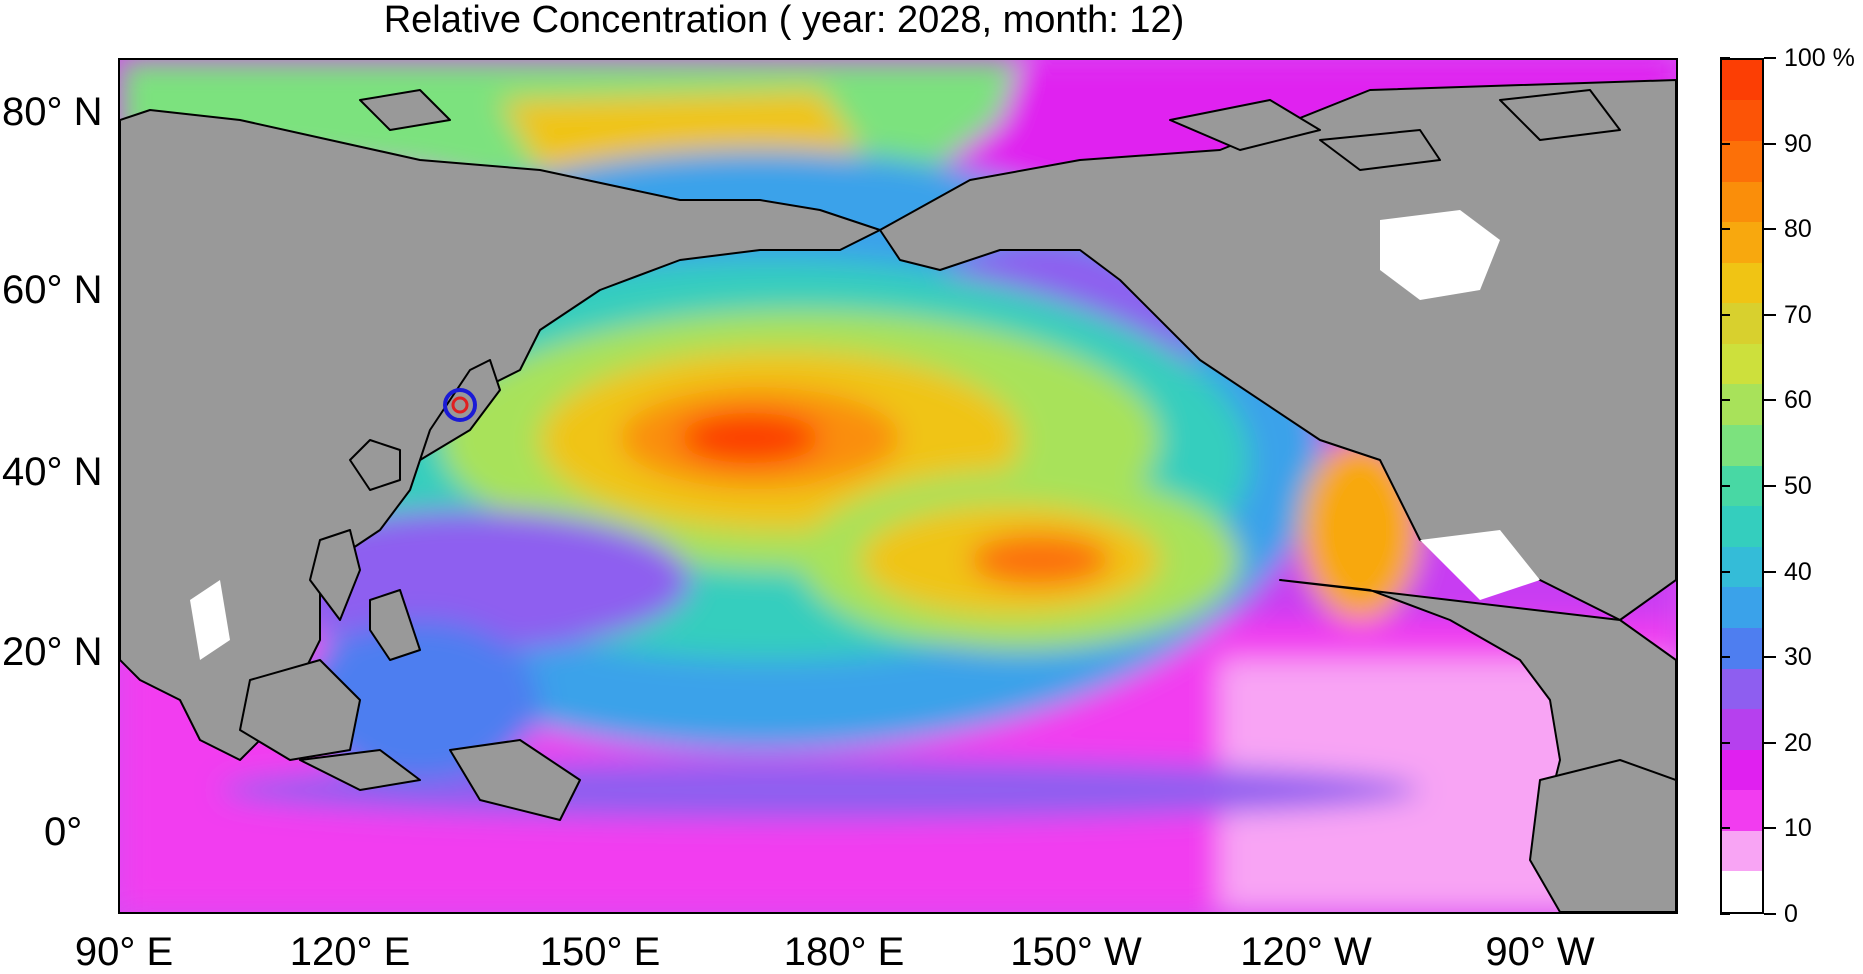  I want to click on lon-label-90w: 90° W, so click(1540, 952).